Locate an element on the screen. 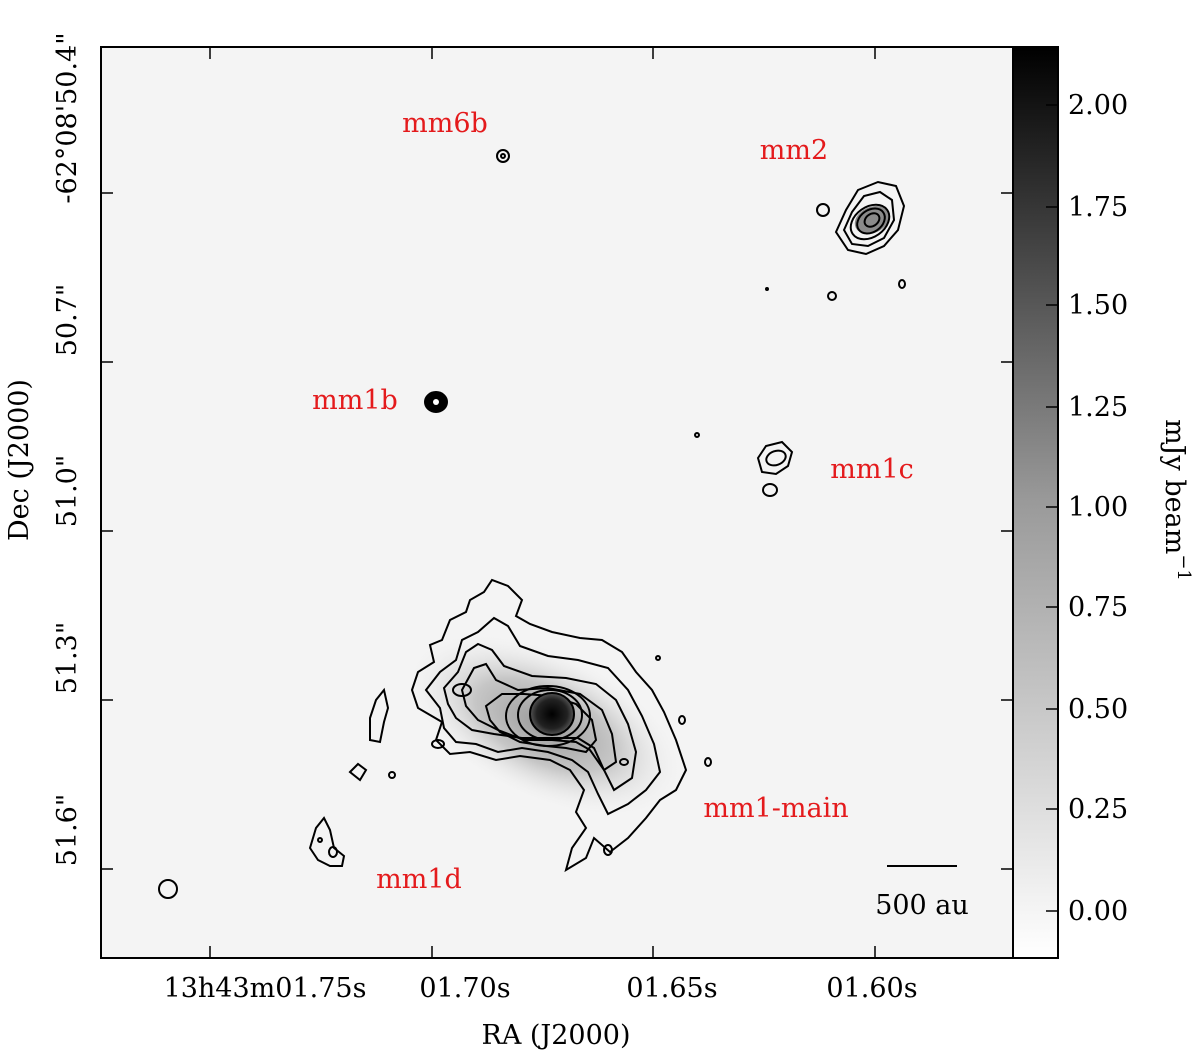 This screenshot has width=1200, height=1059. colorbar-tick-label: 0.50 is located at coordinates (1098, 709).